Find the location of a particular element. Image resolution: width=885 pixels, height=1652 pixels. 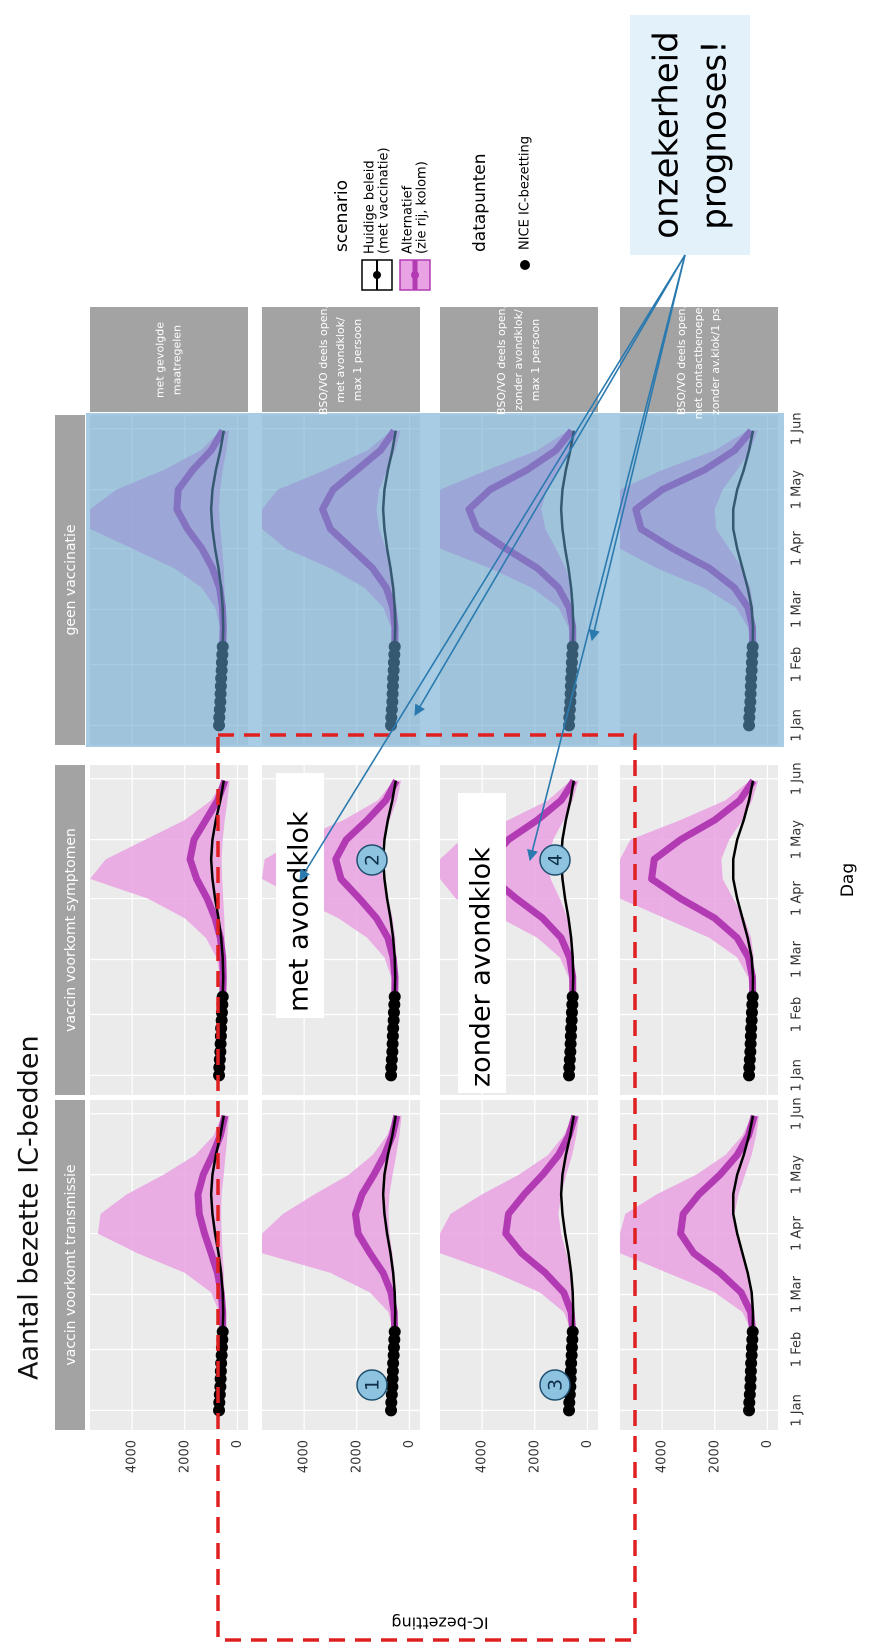

legend-title: scenario is located at coordinates (342, 216).